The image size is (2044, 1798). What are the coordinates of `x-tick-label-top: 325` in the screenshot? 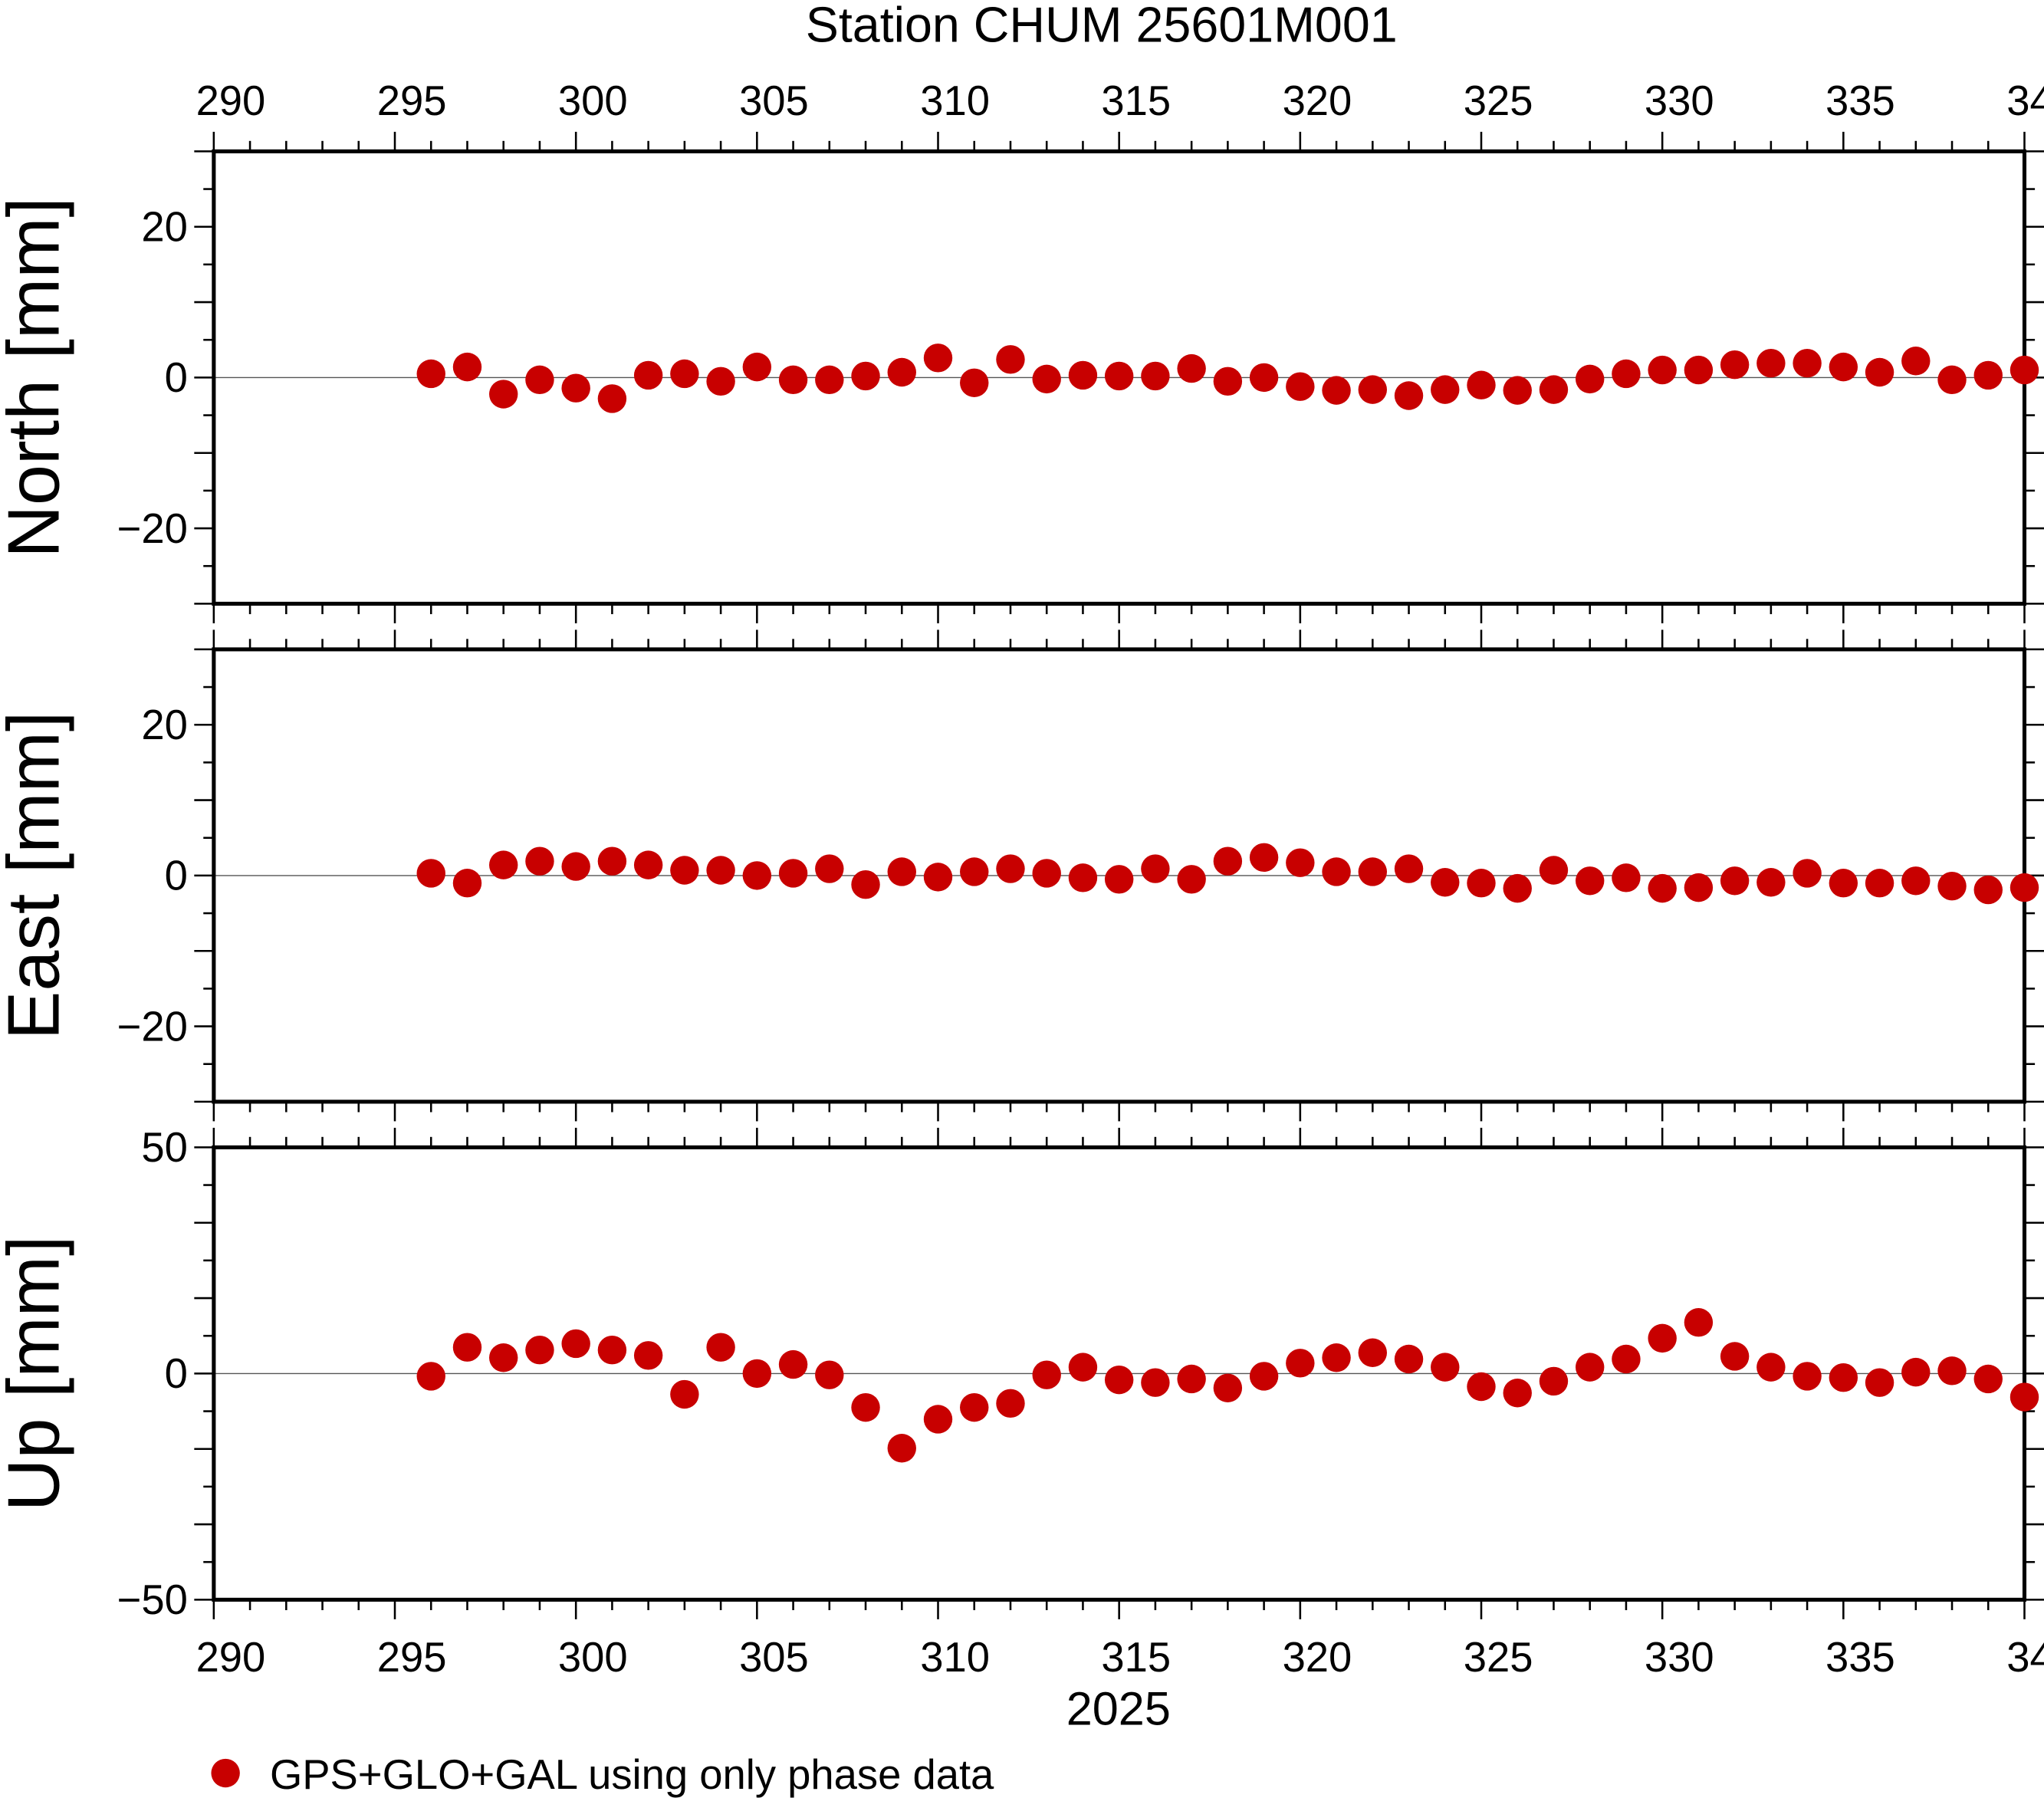 It's located at (1498, 100).